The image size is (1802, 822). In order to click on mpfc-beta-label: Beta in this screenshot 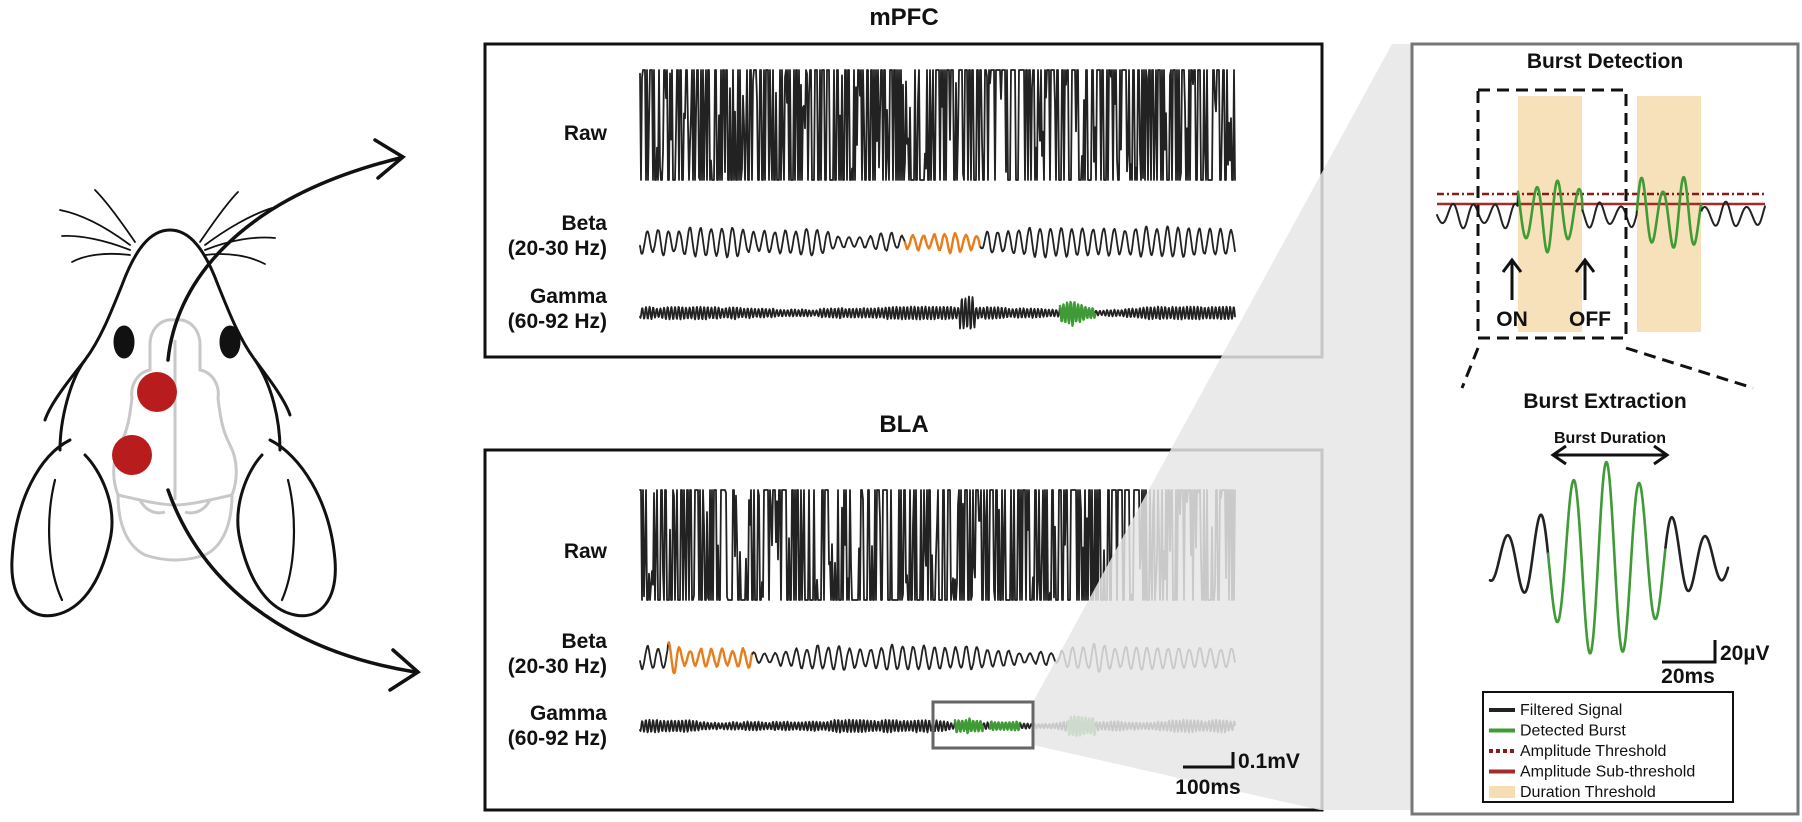, I will do `click(584, 223)`.